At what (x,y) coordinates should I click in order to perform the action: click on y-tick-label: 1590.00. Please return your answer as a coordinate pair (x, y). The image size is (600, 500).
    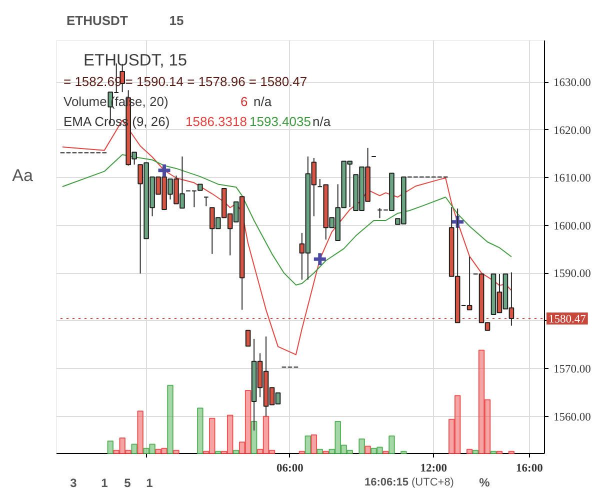
    Looking at the image, I should click on (573, 274).